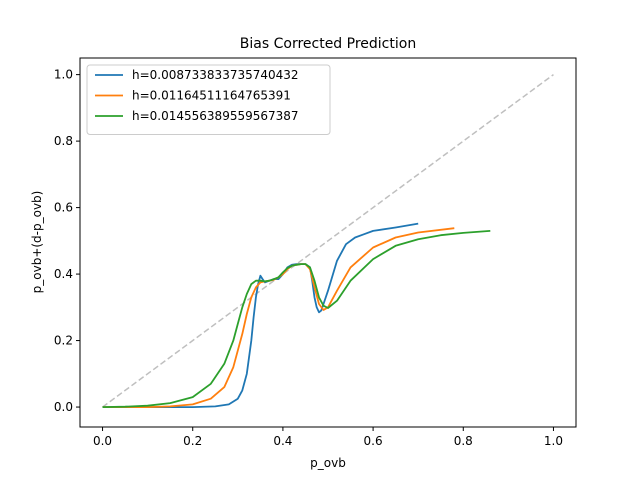 This screenshot has width=640, height=480. What do you see at coordinates (328, 44) in the screenshot?
I see `chart-title: Bias Corrected Prediction` at bounding box center [328, 44].